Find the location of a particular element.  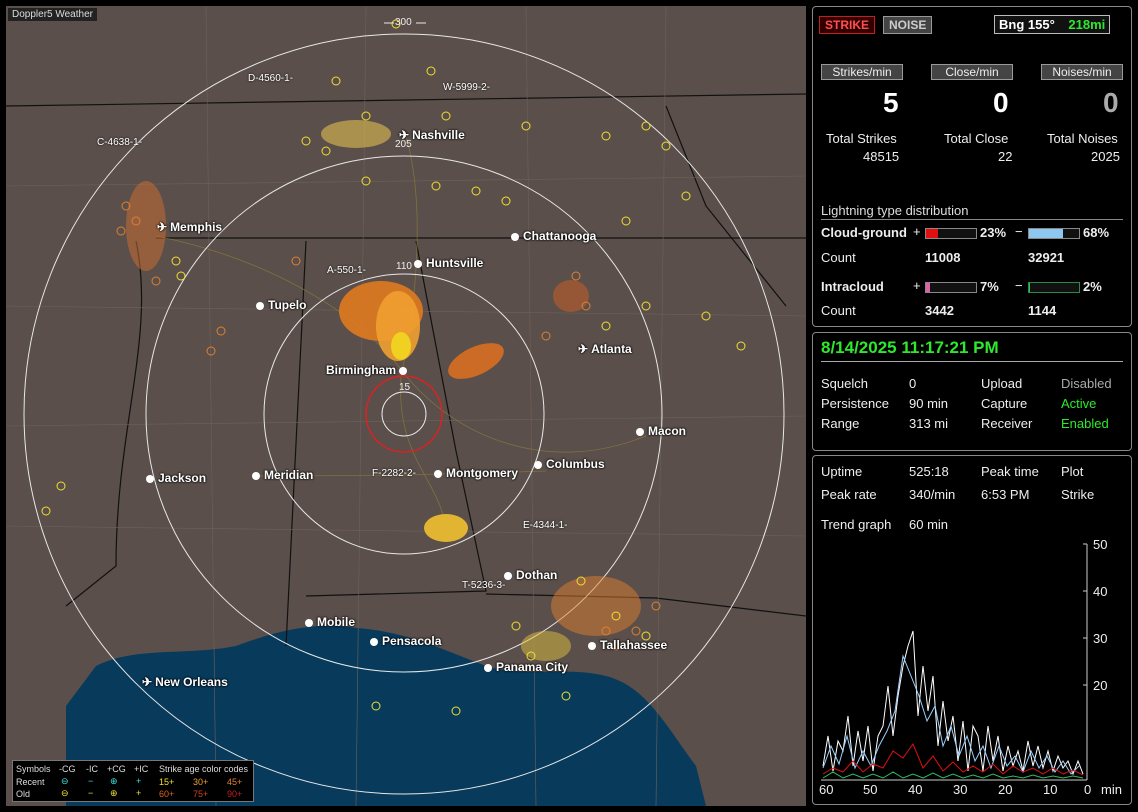

y-tick-50: 50 is located at coordinates (1100, 544).